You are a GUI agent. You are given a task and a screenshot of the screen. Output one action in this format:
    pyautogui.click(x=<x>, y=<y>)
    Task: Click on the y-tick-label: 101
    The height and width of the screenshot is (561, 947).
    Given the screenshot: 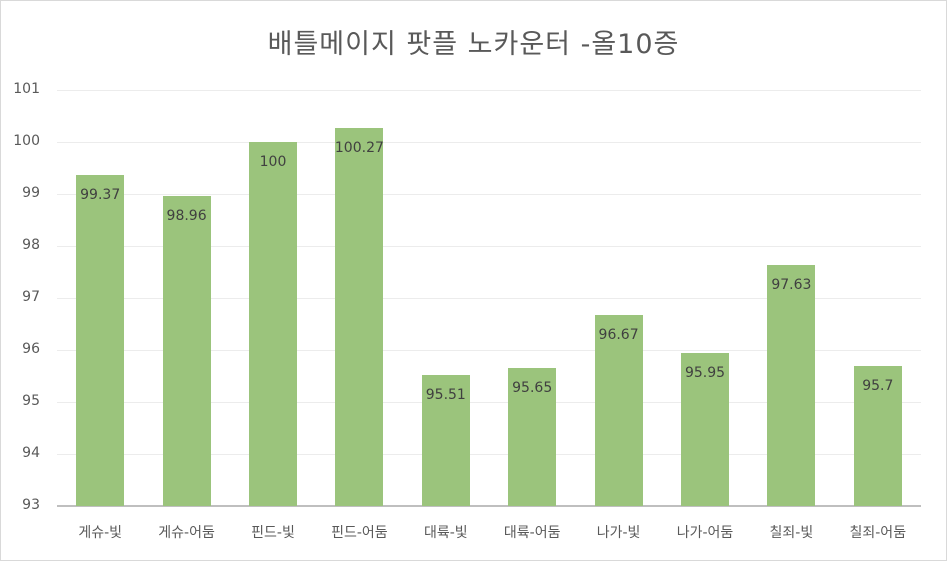 What is the action you would take?
    pyautogui.click(x=26, y=89)
    